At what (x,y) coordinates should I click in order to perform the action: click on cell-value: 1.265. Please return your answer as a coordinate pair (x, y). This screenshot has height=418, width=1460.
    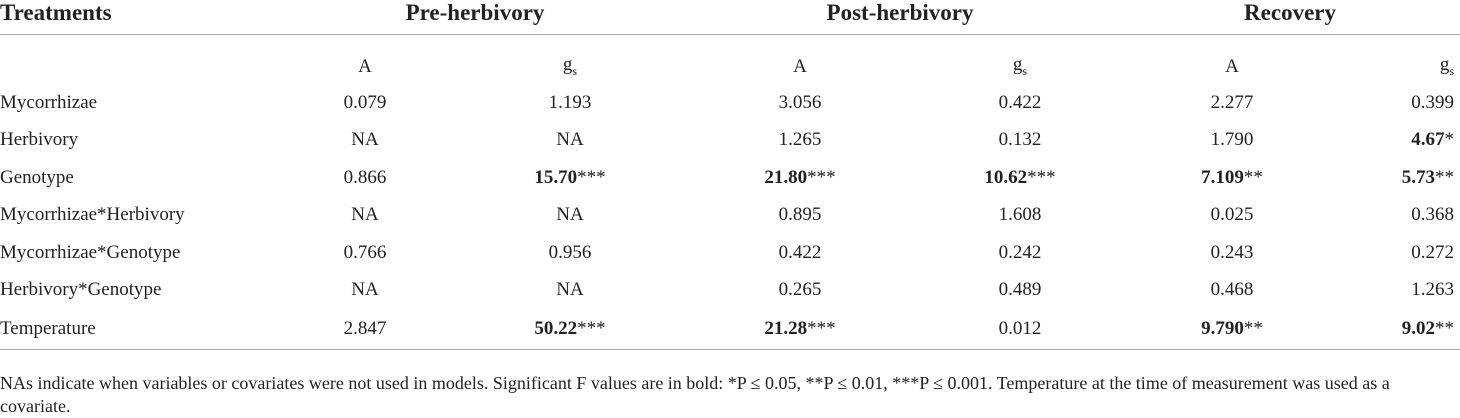
    Looking at the image, I should click on (800, 140).